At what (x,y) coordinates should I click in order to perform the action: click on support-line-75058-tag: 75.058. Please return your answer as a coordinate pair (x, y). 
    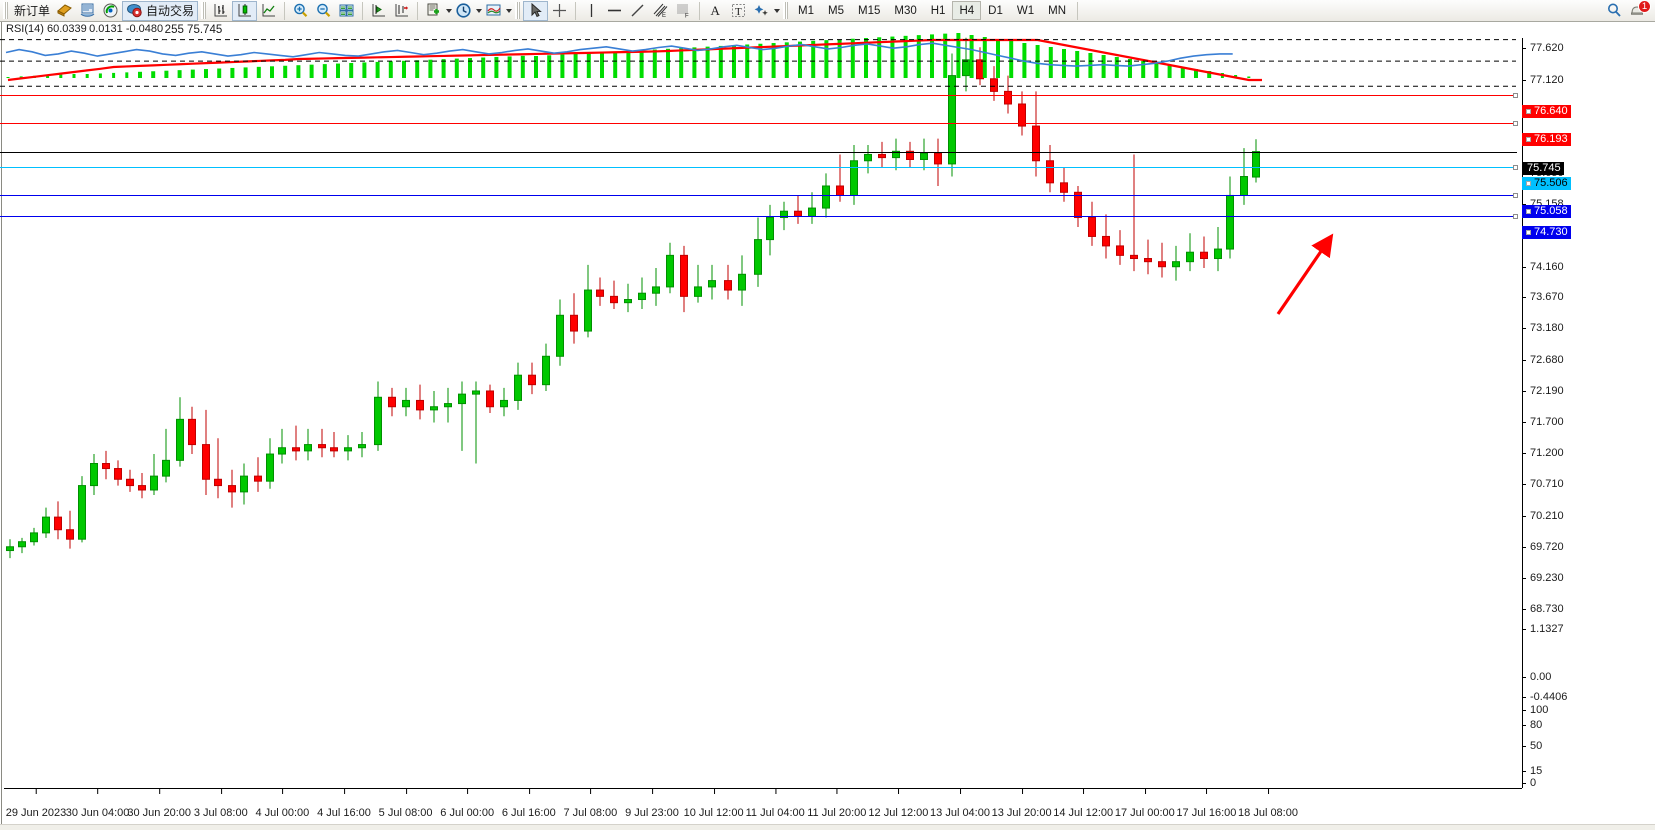
    Looking at the image, I should click on (1546, 211).